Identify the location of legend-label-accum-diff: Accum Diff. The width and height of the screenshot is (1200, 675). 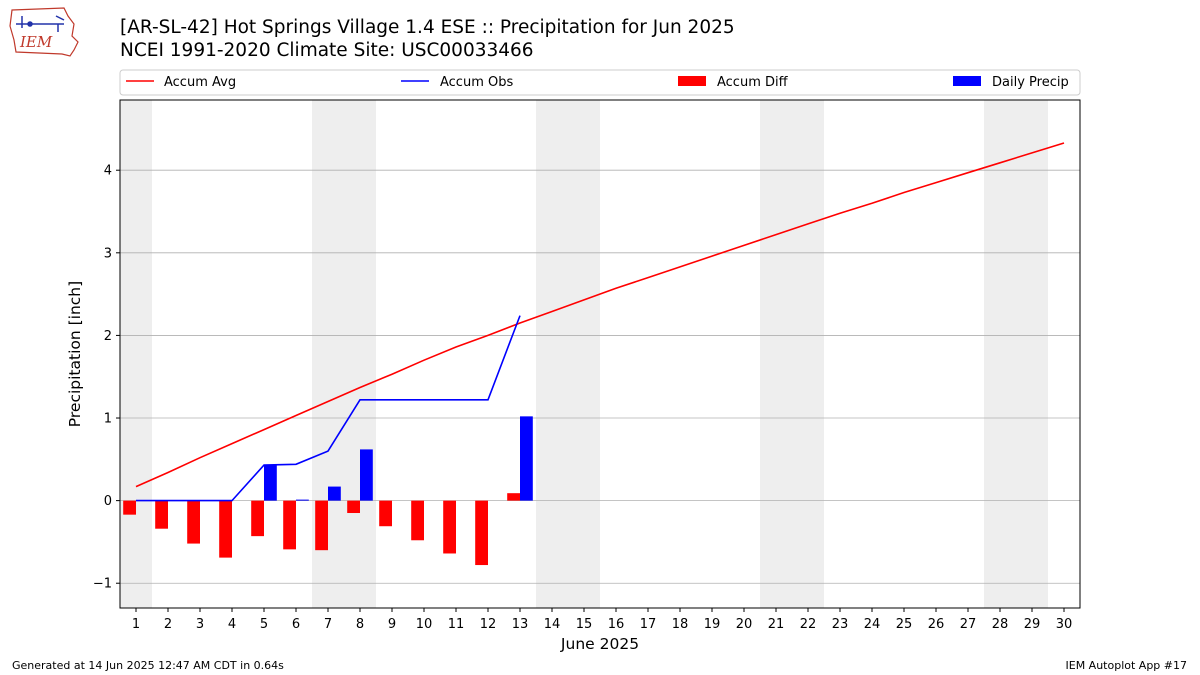
(753, 82).